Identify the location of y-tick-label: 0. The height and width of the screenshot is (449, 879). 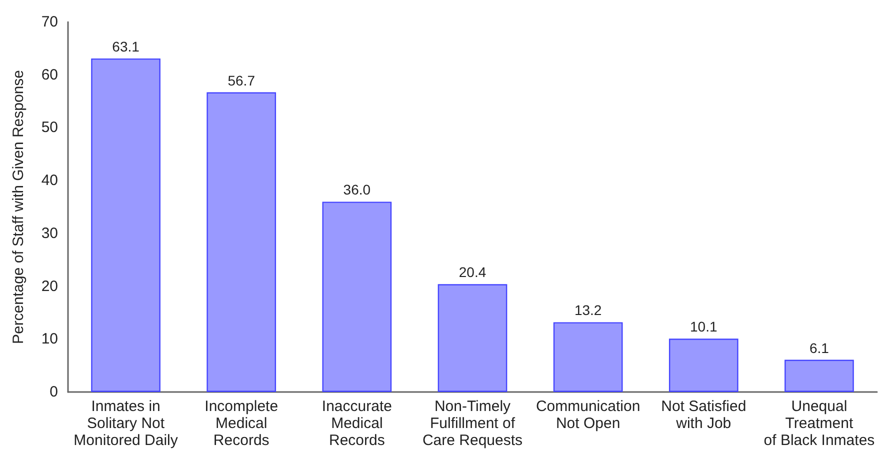
(54, 392).